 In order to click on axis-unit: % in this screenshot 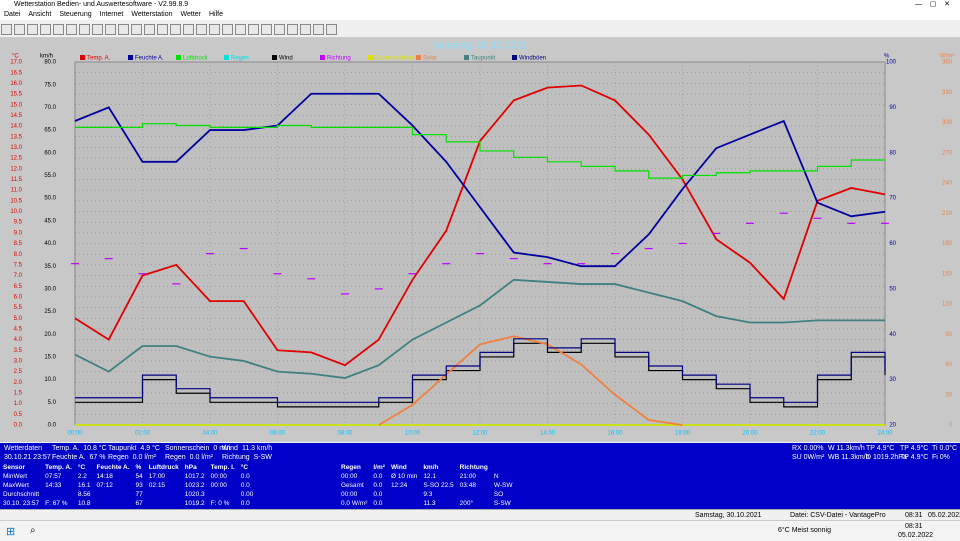, I will do `click(887, 57)`.